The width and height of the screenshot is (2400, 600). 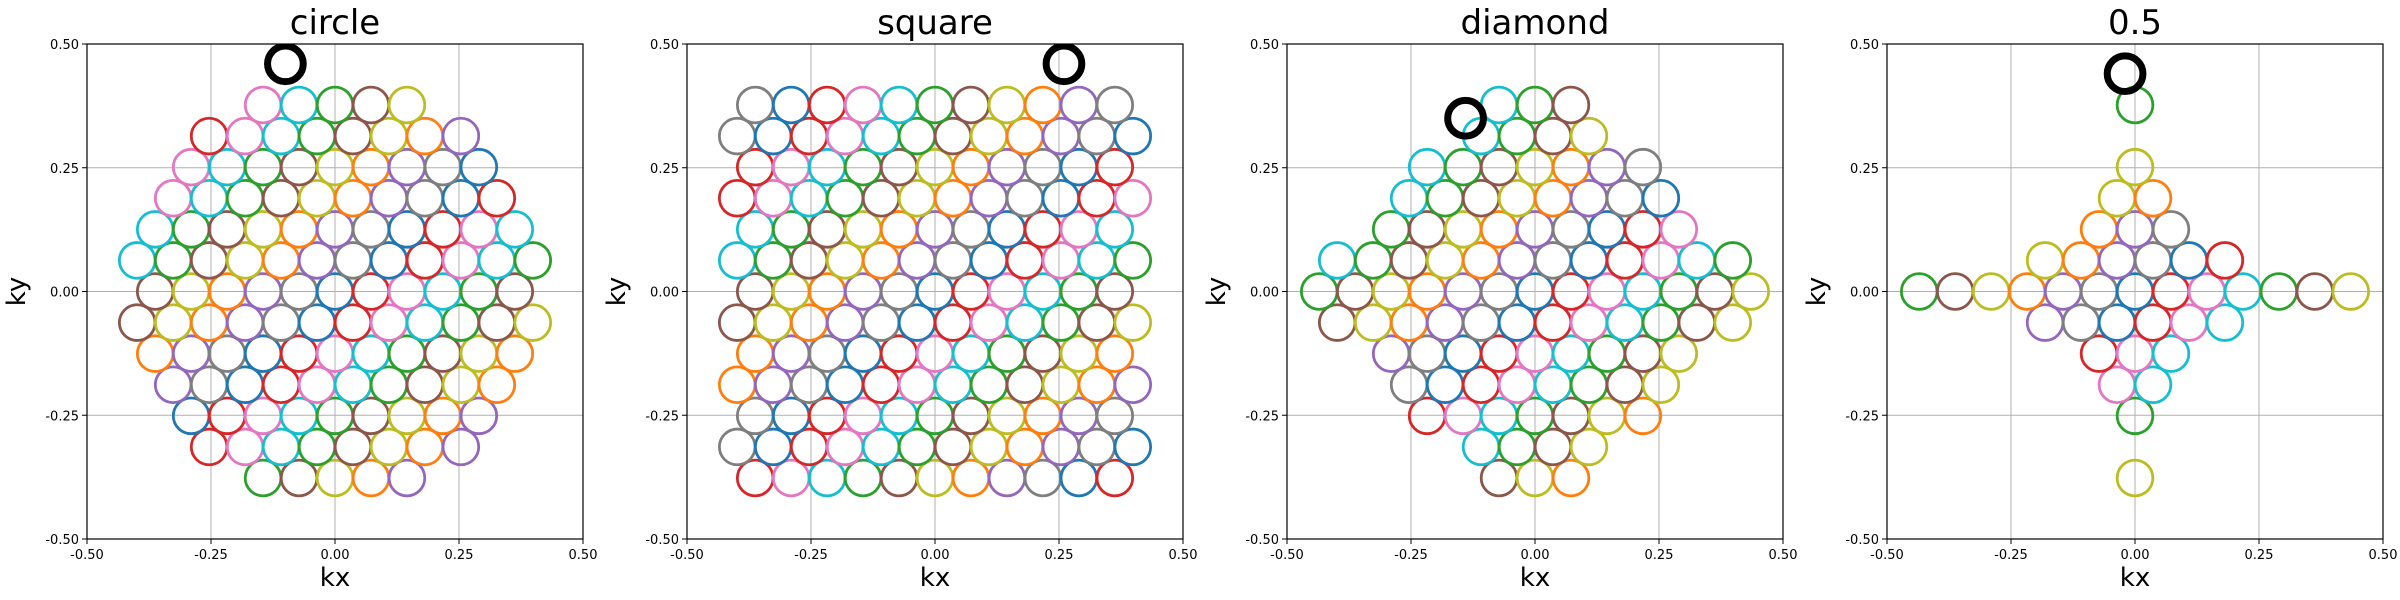 I want to click on x-tick-label: 0.50, so click(x=1183, y=555).